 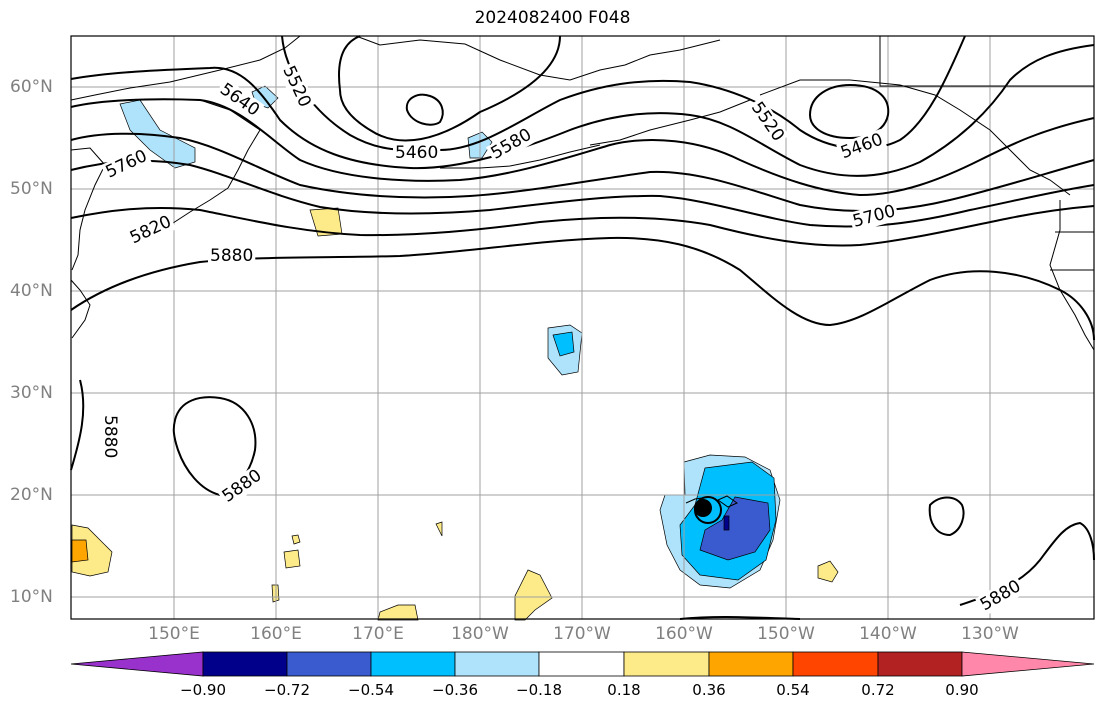 I want to click on asia-east-coast, so click(x=88, y=209).